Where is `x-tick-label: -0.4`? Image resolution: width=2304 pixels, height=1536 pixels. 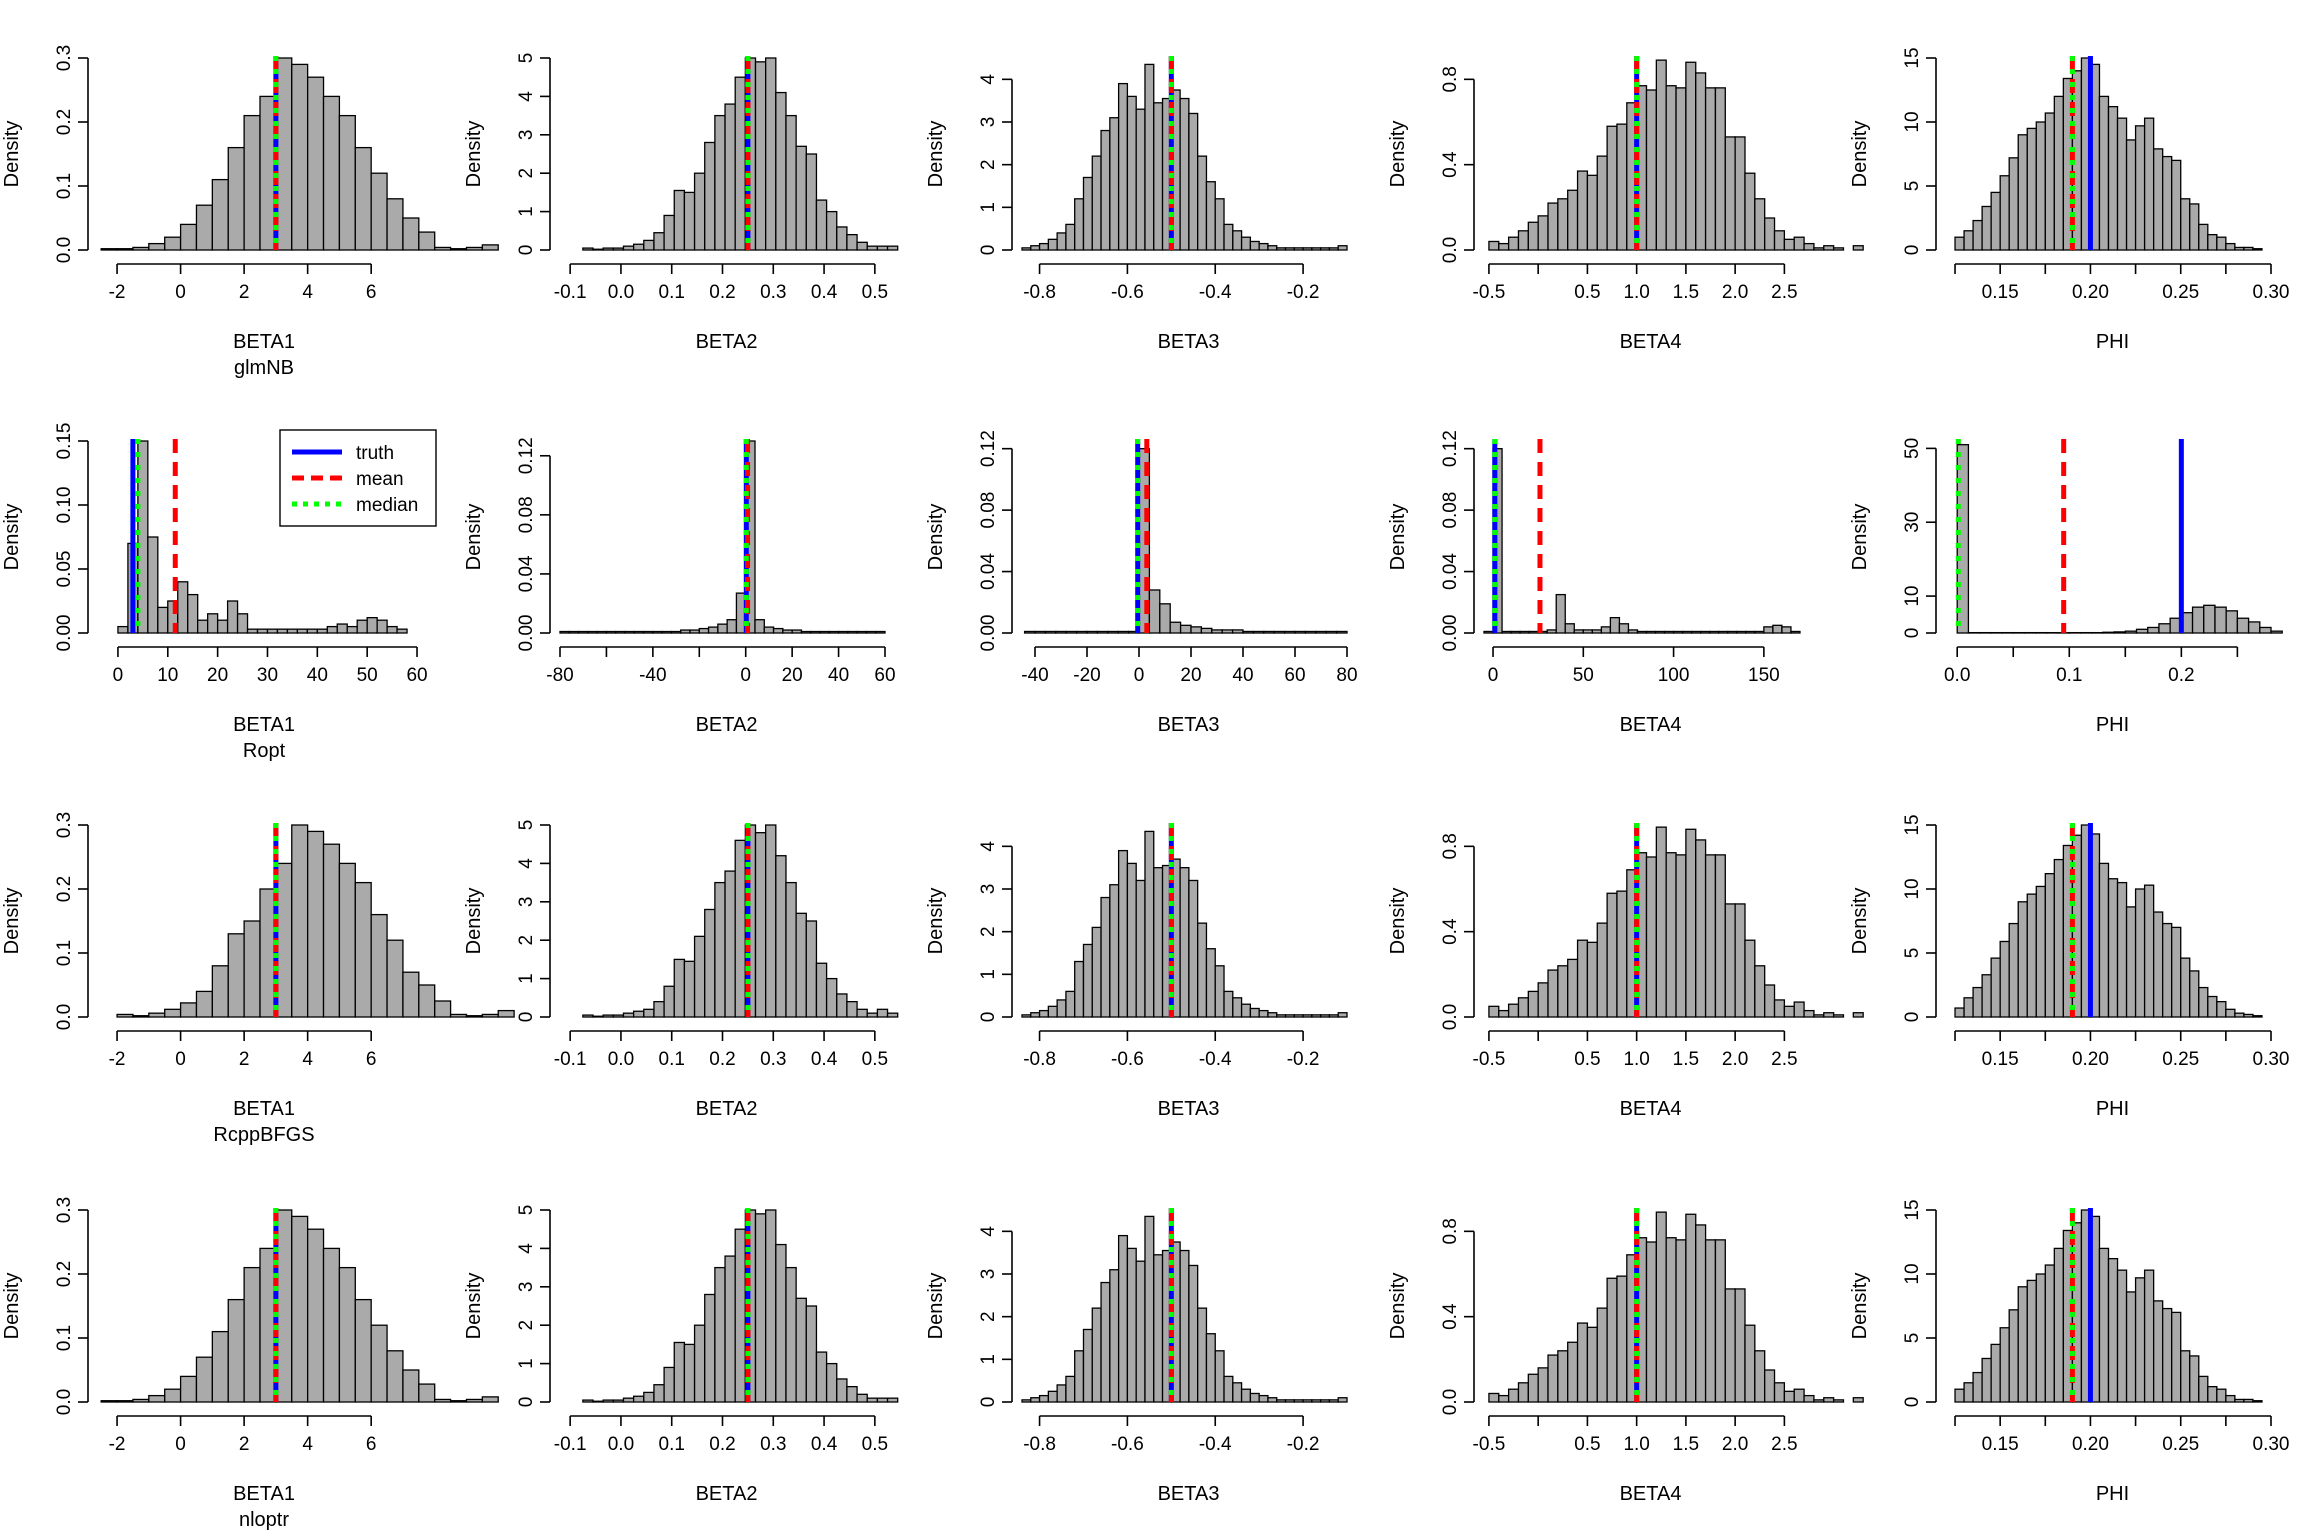 x-tick-label: -0.4 is located at coordinates (1215, 292).